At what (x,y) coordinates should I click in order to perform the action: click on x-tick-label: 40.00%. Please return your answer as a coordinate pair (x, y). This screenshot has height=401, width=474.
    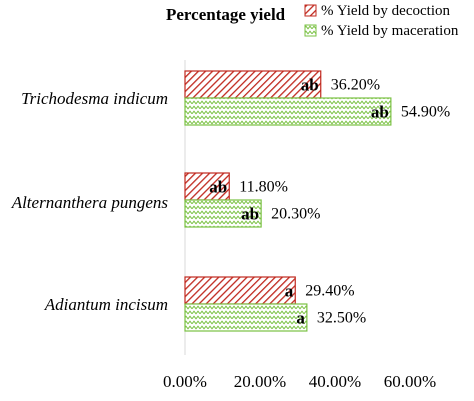
    Looking at the image, I should click on (335, 381).